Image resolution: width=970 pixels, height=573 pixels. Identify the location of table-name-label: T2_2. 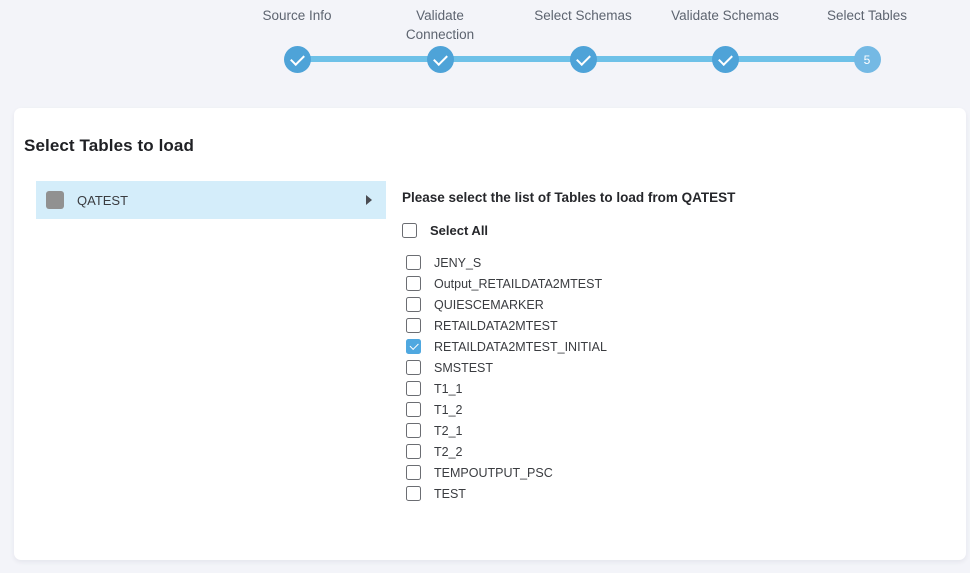
(448, 451).